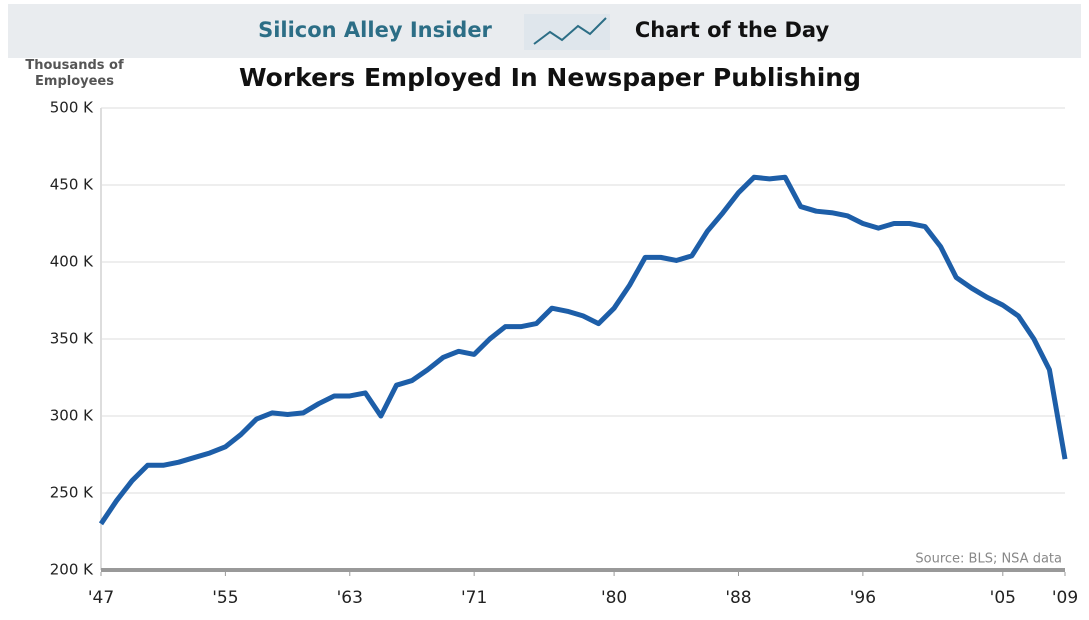  Describe the element at coordinates (74, 73) in the screenshot. I see `y-axis-label: Thousands of Employees` at that location.